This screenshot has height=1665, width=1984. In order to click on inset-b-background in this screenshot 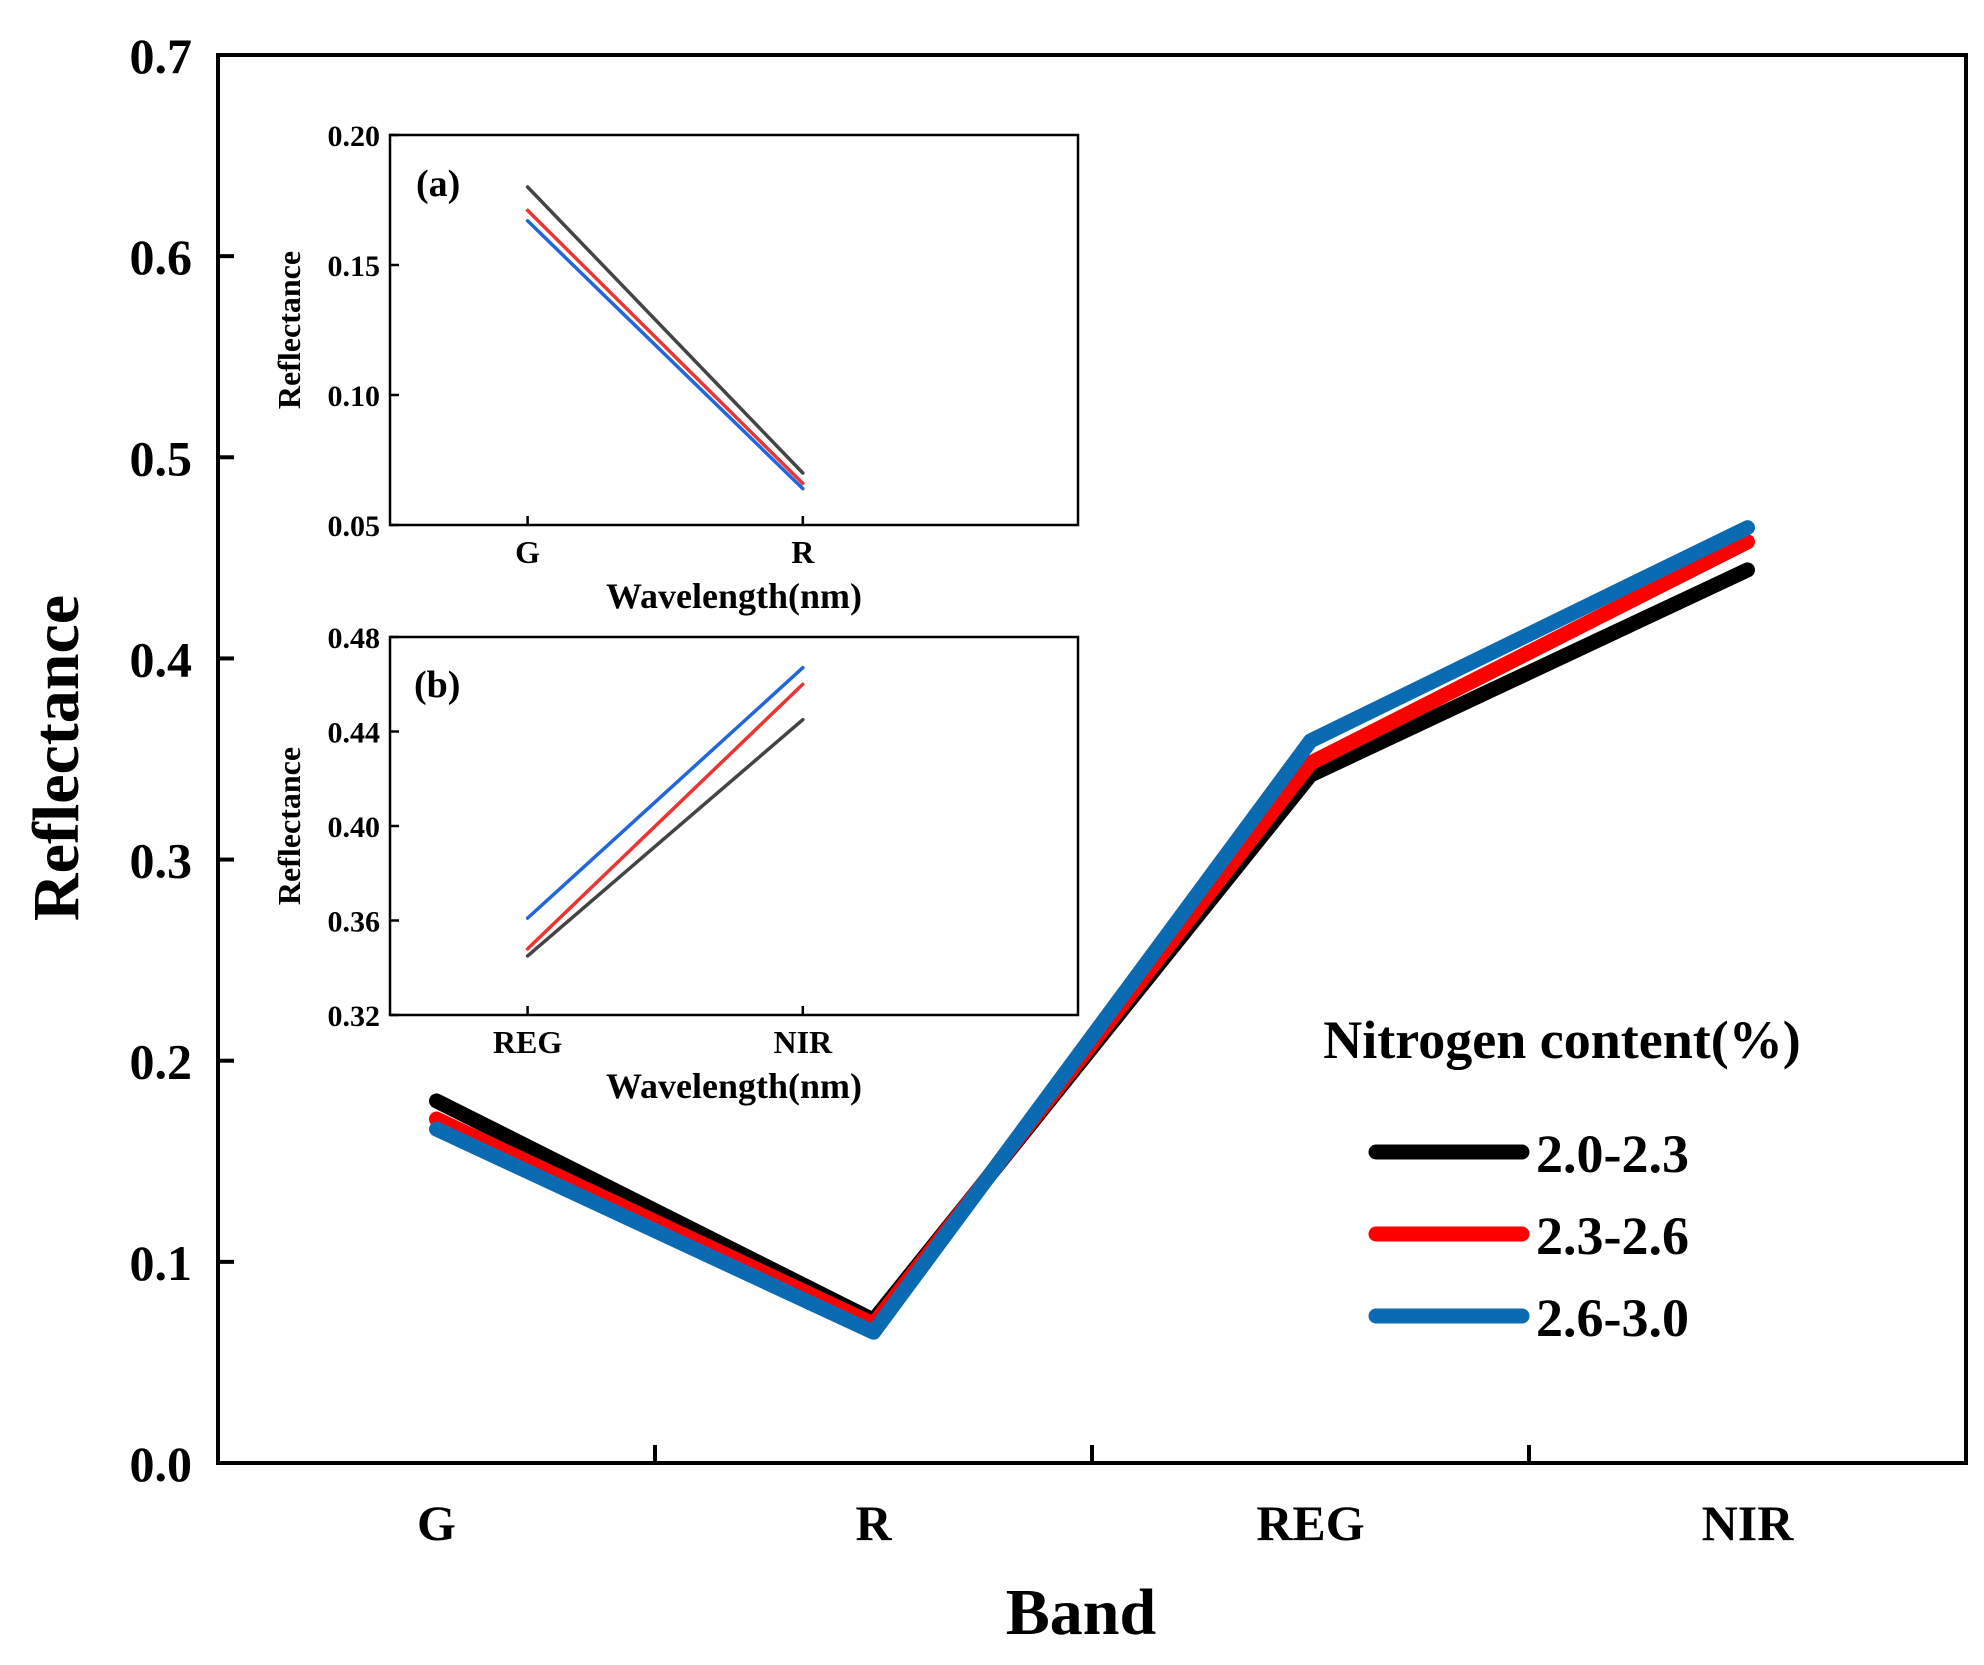, I will do `click(734, 826)`.